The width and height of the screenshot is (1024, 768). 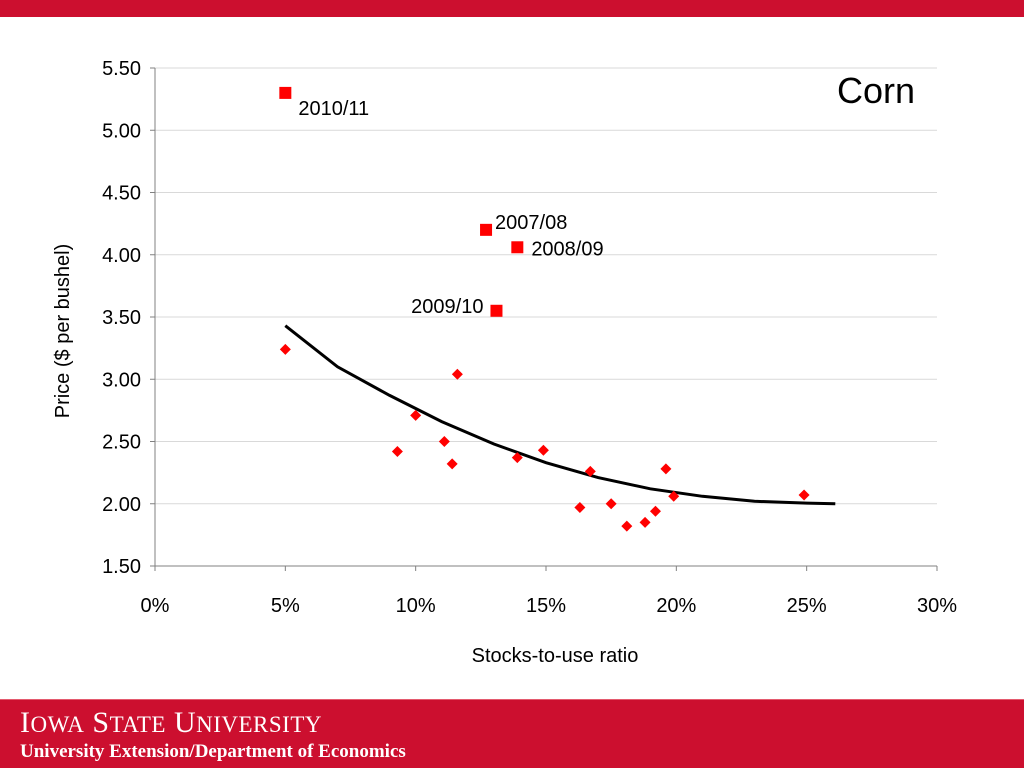 I want to click on top-brand-bar, so click(x=512, y=8).